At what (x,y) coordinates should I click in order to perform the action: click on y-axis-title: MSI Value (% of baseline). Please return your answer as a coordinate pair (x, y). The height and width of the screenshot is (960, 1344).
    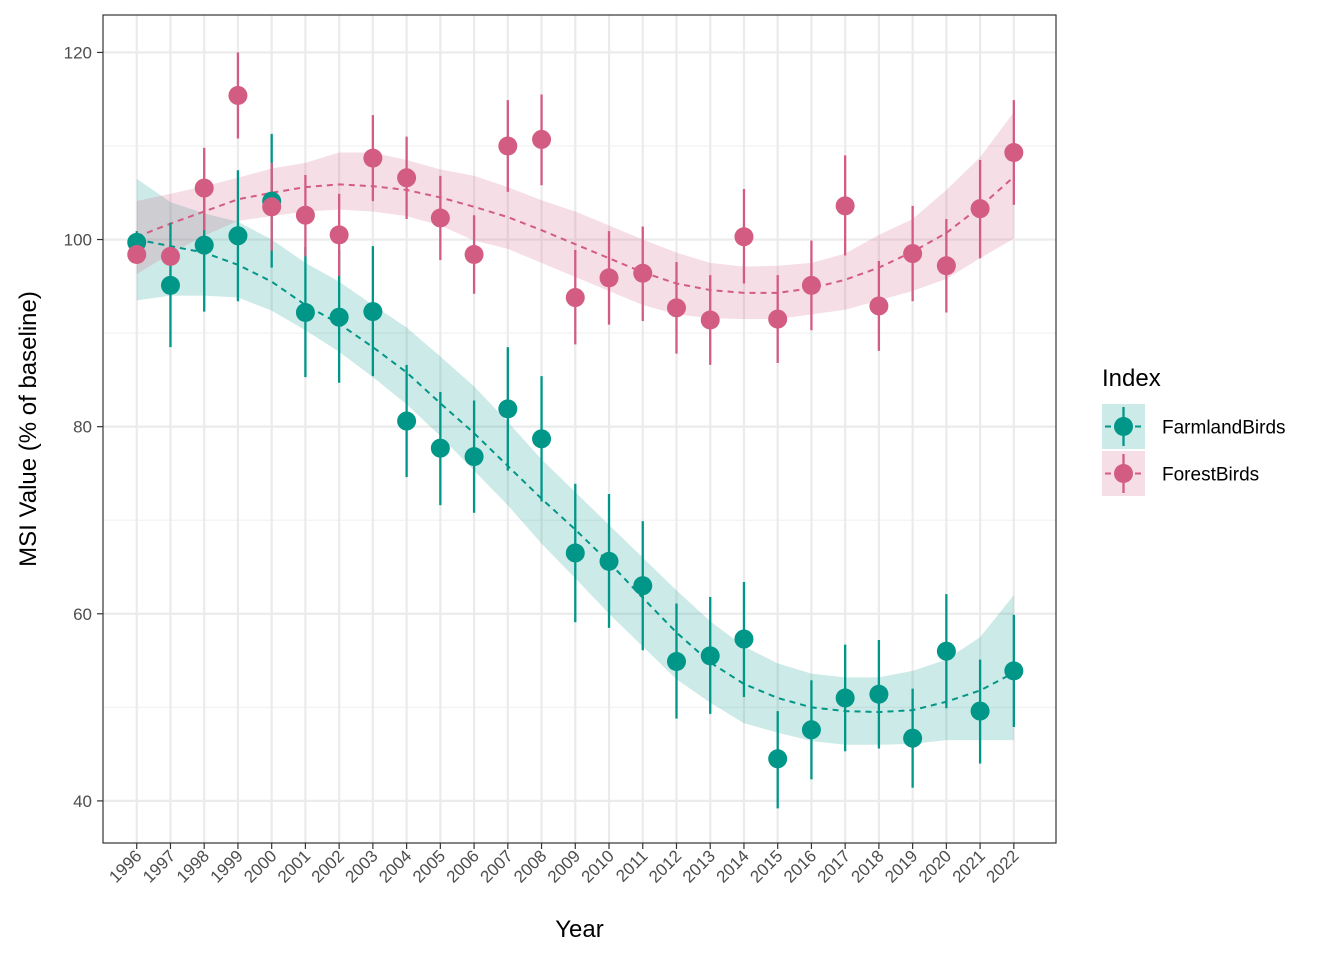
    Looking at the image, I should click on (28, 429).